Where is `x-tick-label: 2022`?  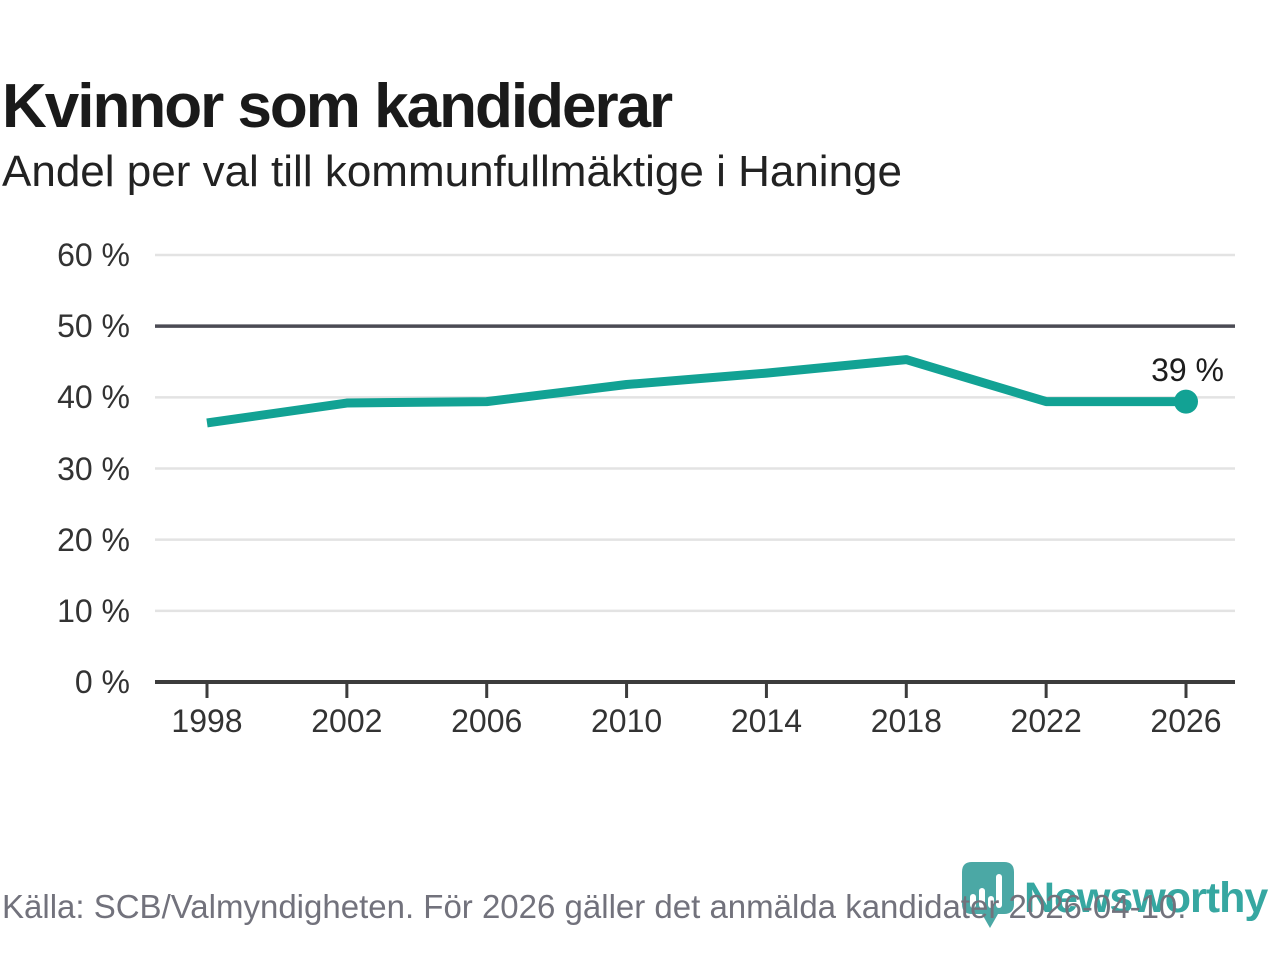
x-tick-label: 2022 is located at coordinates (1046, 721).